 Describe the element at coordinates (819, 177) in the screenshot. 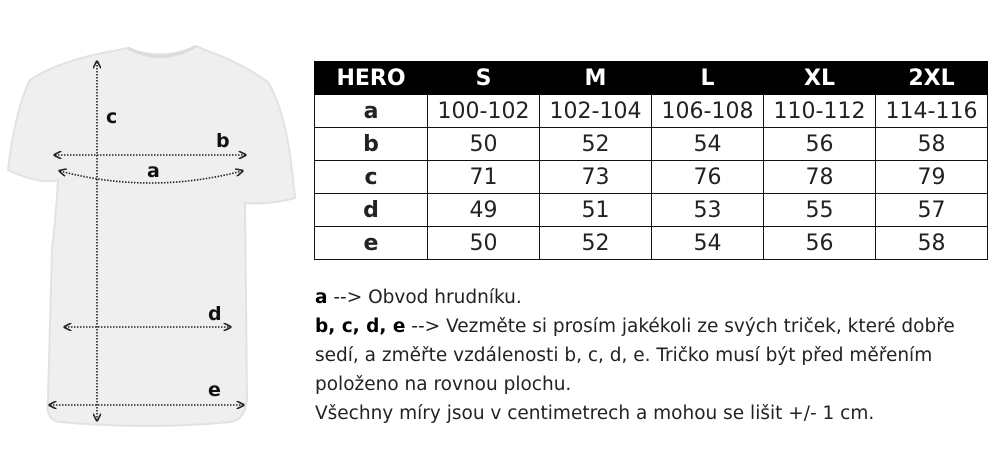

I see `table-cell: 78` at that location.